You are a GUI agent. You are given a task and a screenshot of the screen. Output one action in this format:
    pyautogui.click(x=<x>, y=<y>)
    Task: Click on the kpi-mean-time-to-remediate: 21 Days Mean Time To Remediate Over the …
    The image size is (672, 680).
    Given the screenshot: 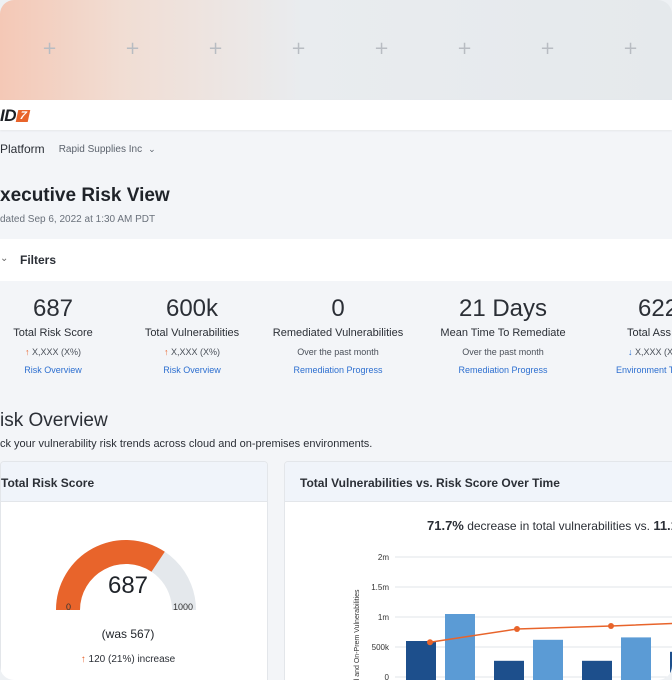 What is the action you would take?
    pyautogui.click(x=503, y=335)
    